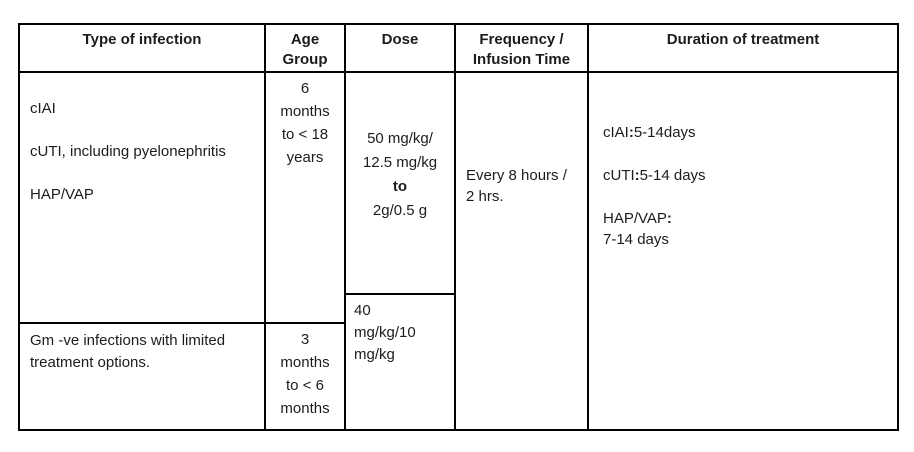 This screenshot has width=914, height=452. Describe the element at coordinates (305, 376) in the screenshot. I see `cell-age-group-row2: 3 months to < 6 months` at that location.